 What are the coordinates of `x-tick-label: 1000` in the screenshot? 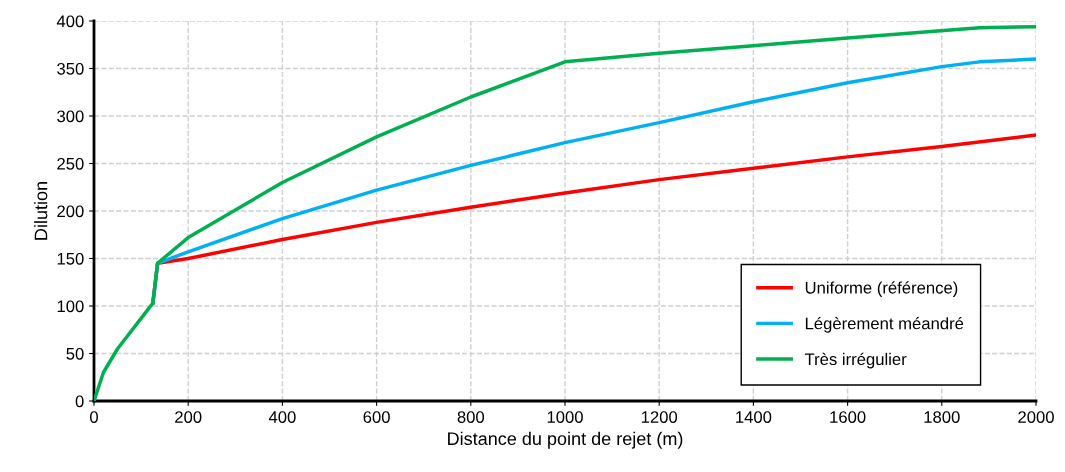 It's located at (565, 417).